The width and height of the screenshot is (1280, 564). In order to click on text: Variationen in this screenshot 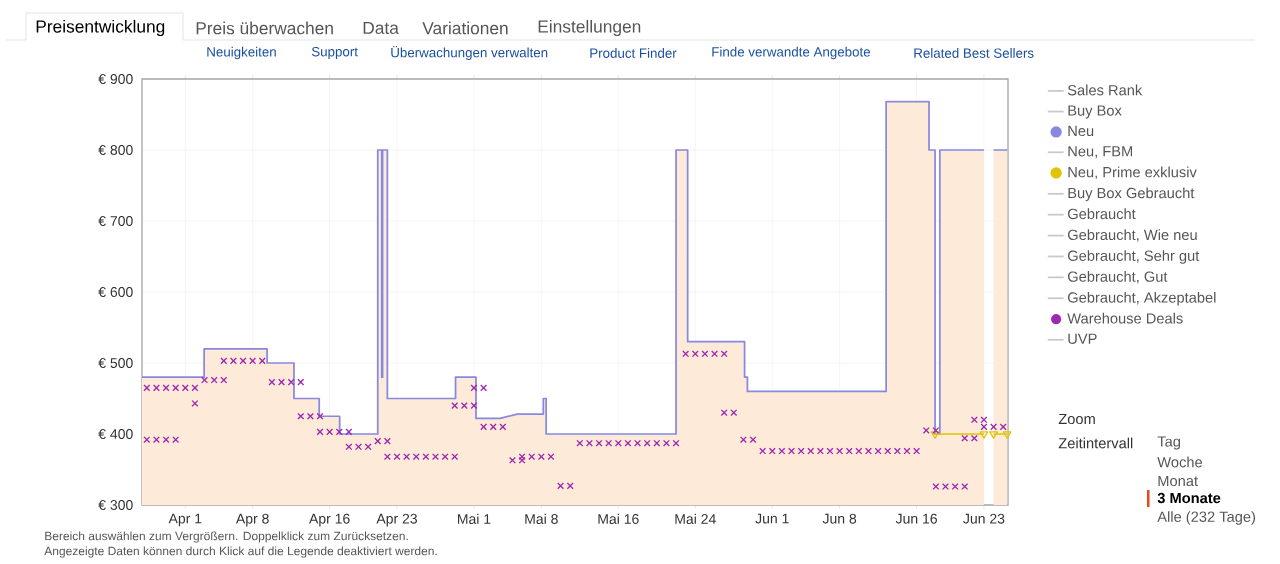, I will do `click(465, 28)`.